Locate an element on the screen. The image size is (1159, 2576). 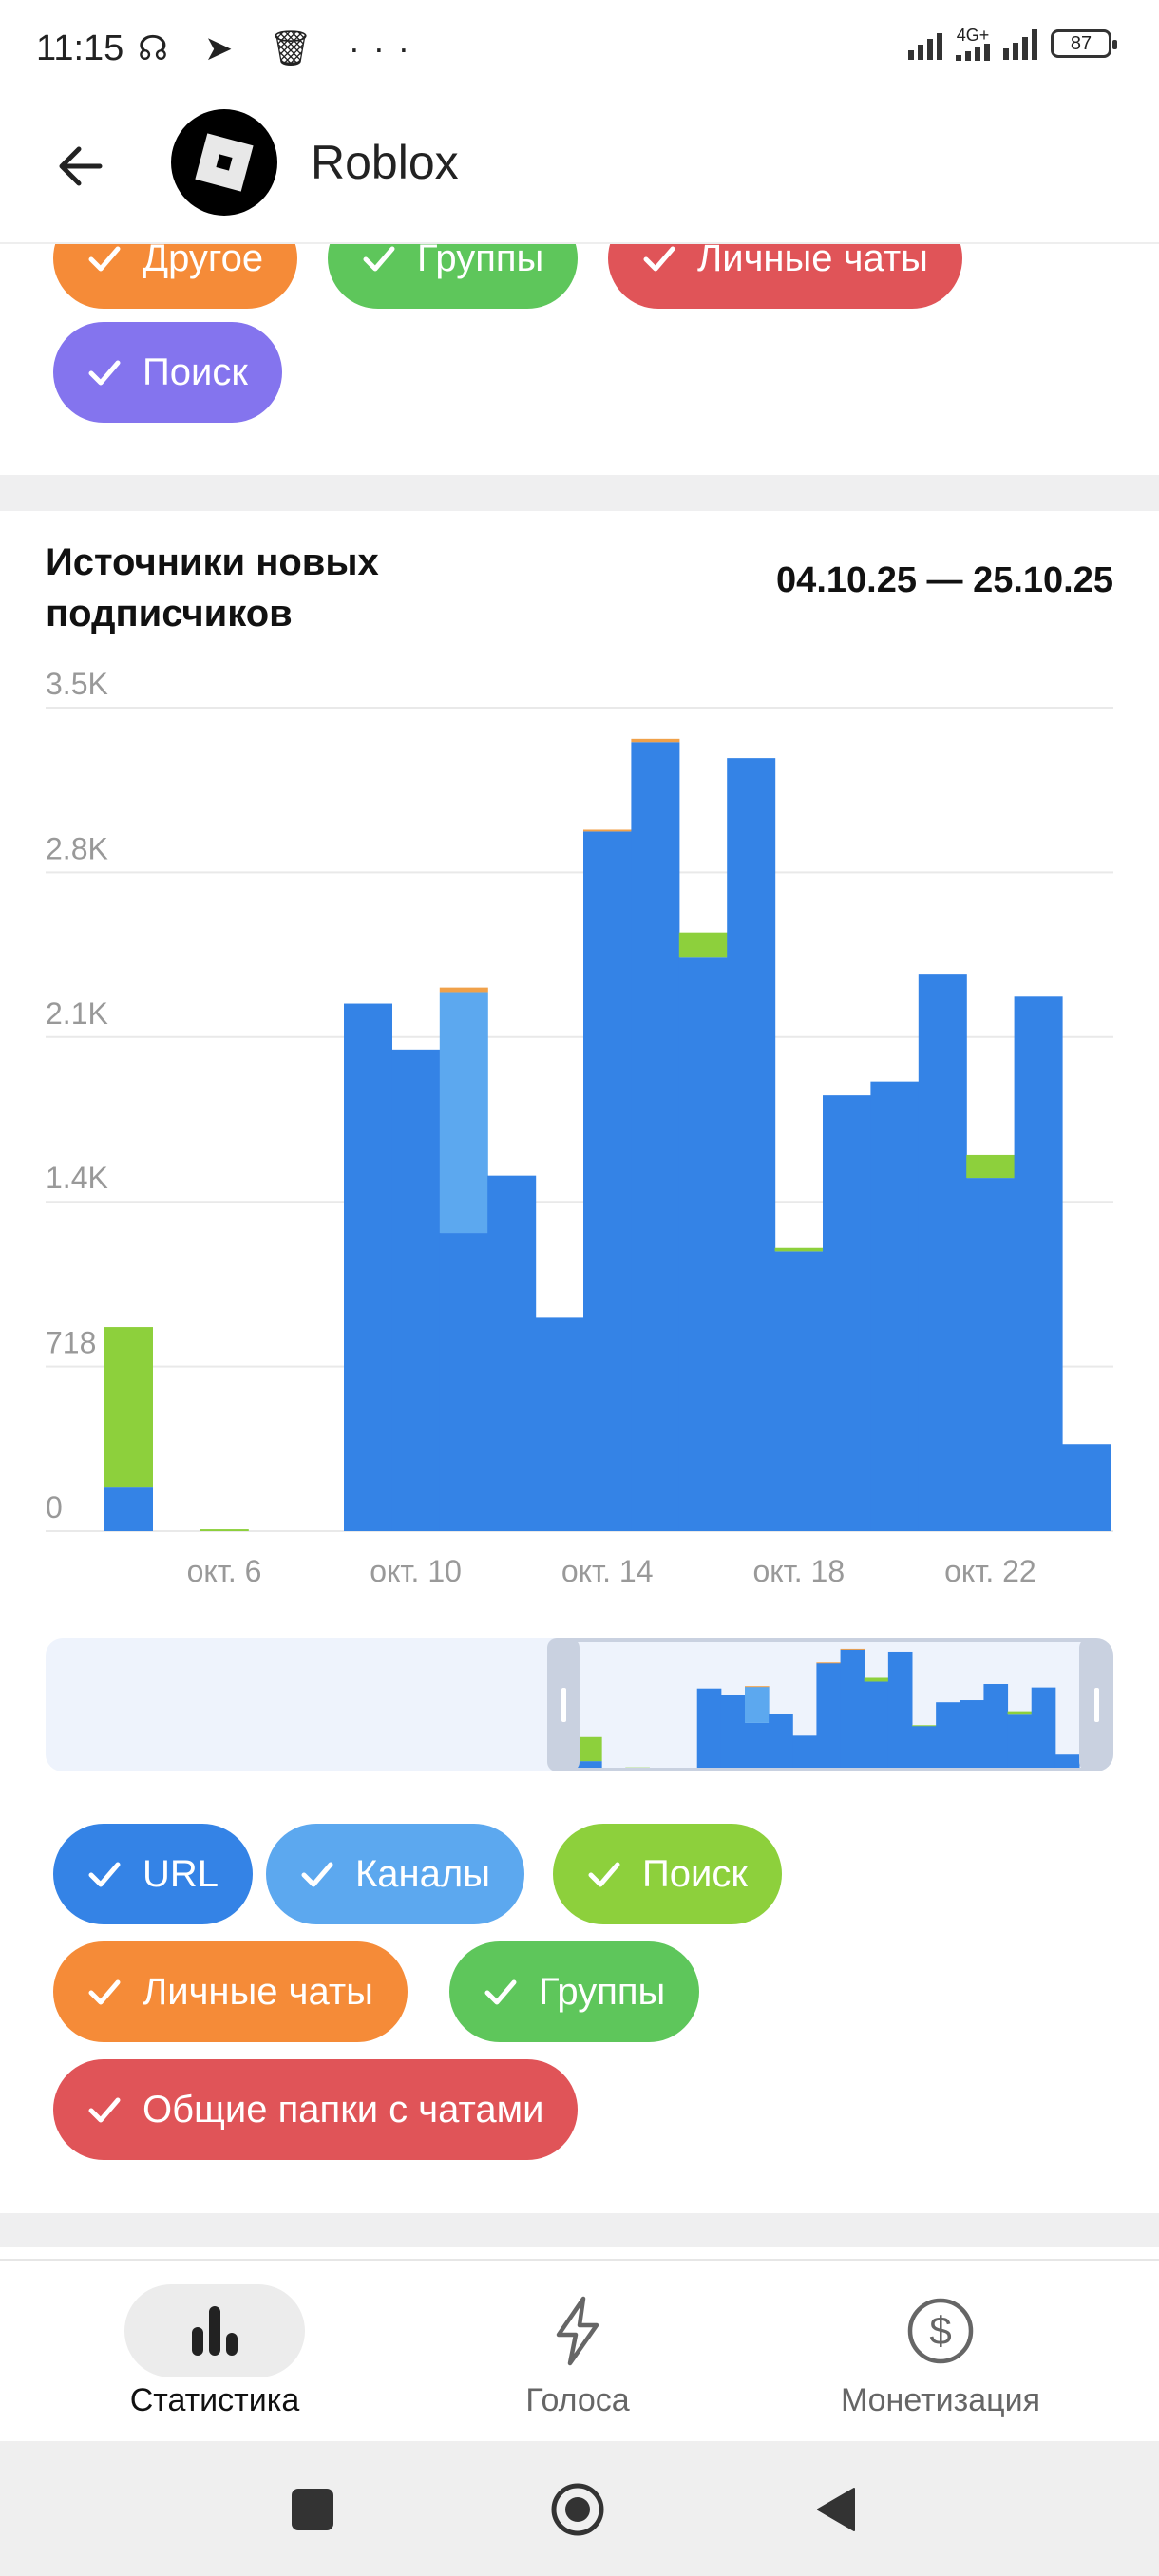
date-range: 04.10.25 — 25.10.25 is located at coordinates (944, 580).